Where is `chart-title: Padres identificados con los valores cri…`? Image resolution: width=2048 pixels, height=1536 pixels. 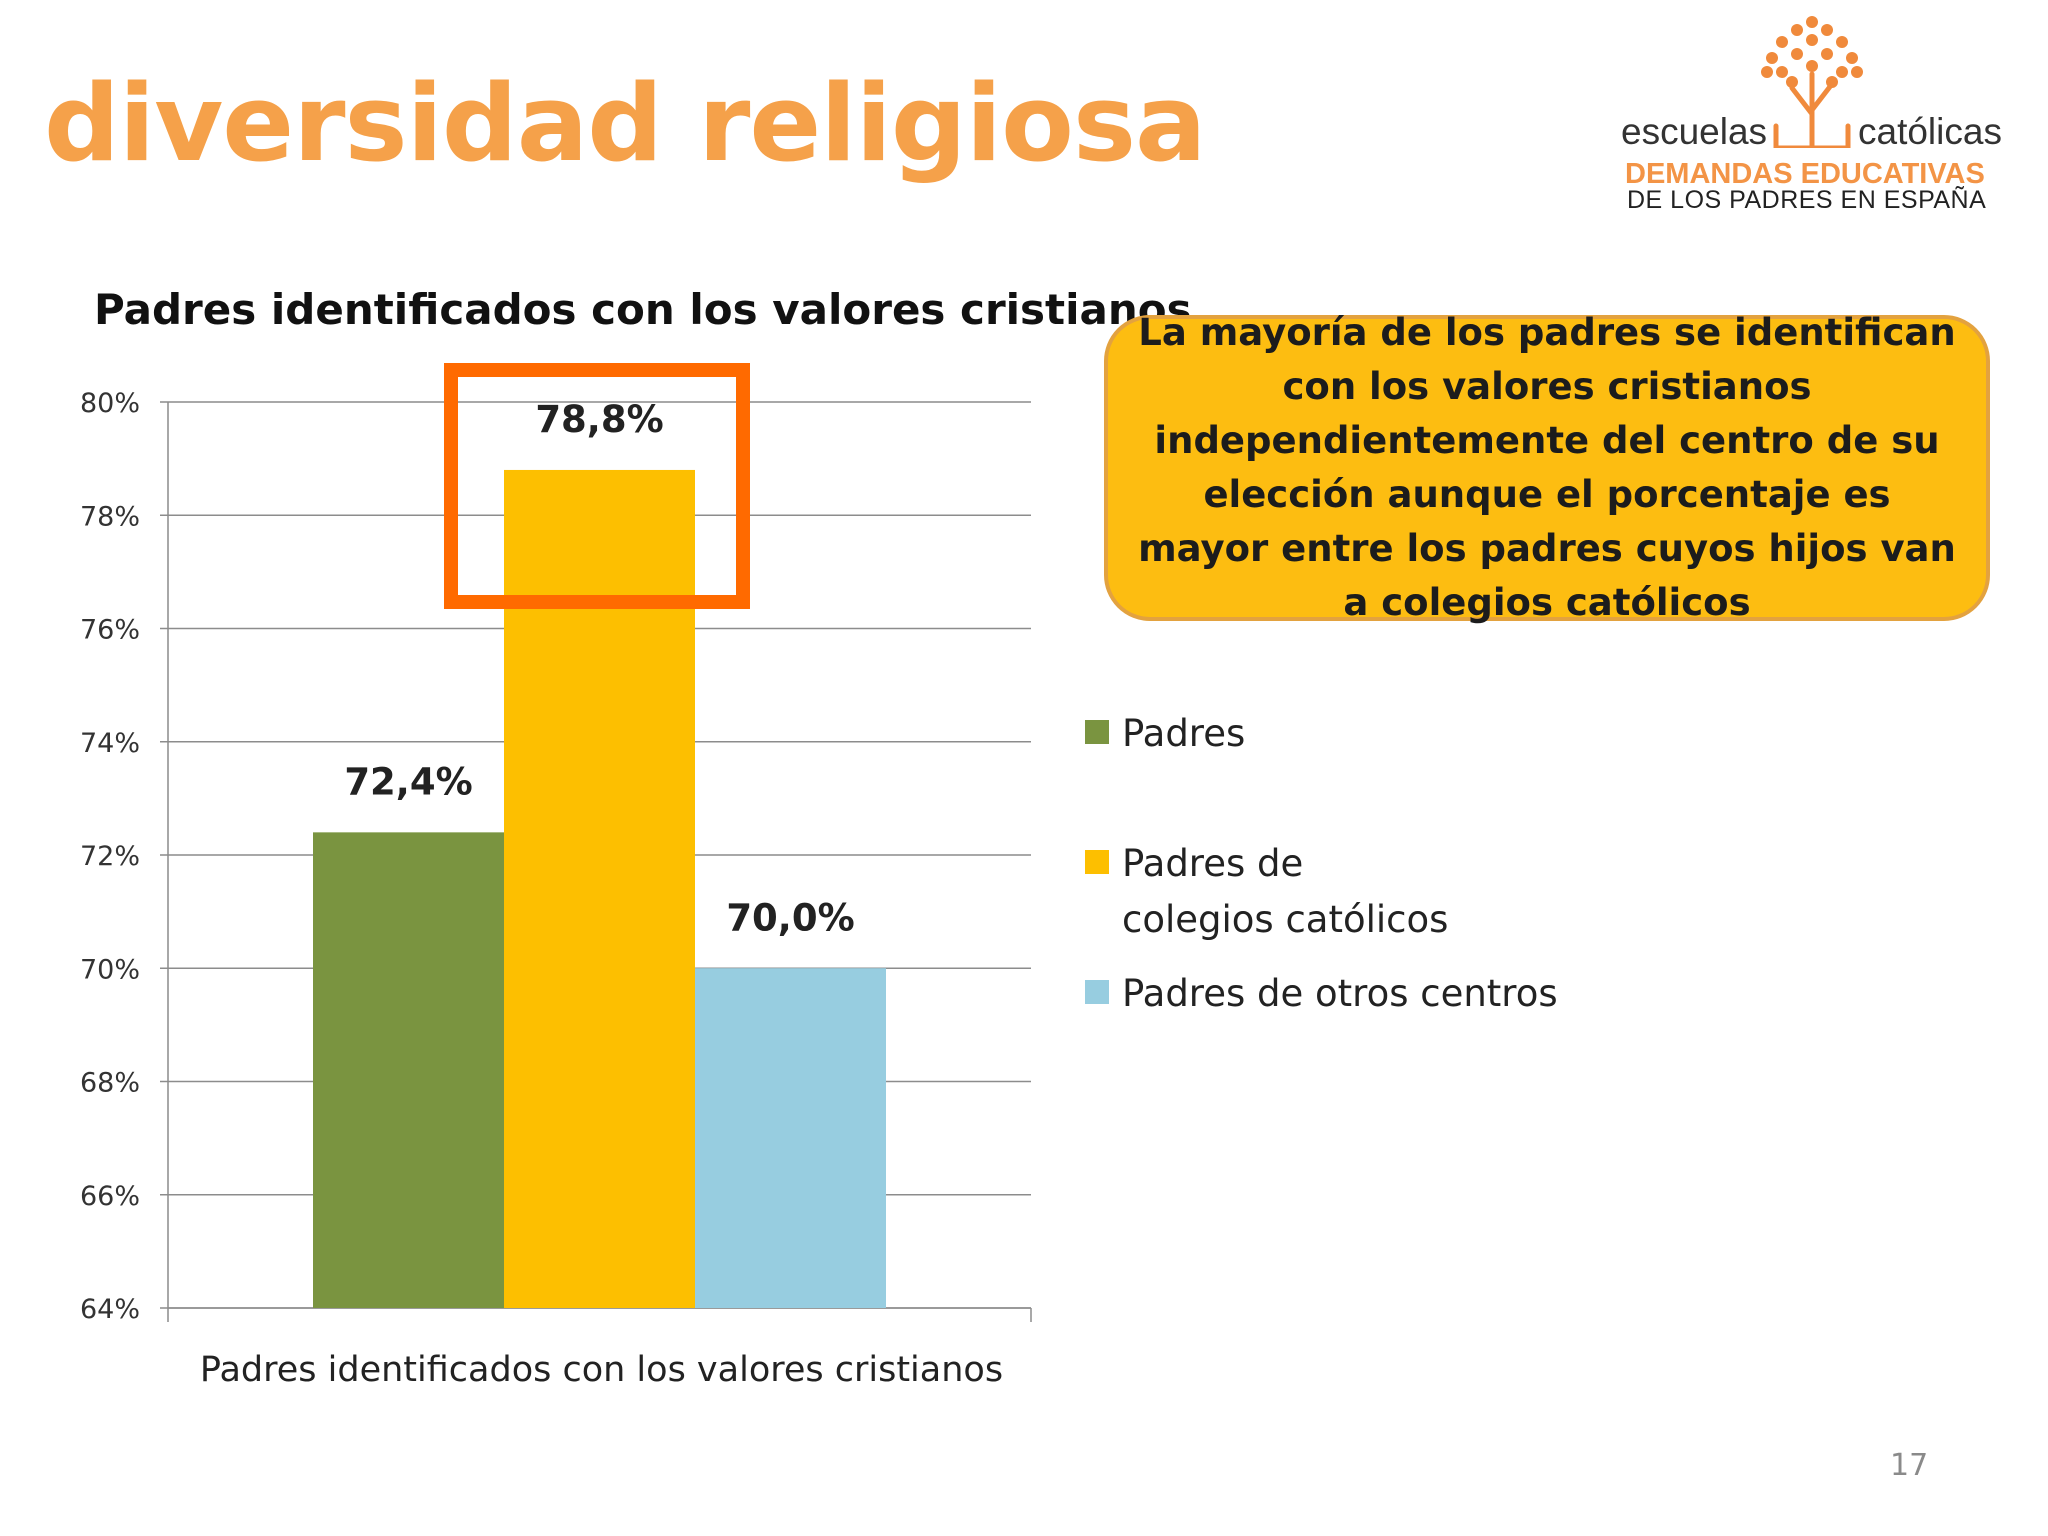
chart-title: Padres identificados con los valores cri… is located at coordinates (643, 309).